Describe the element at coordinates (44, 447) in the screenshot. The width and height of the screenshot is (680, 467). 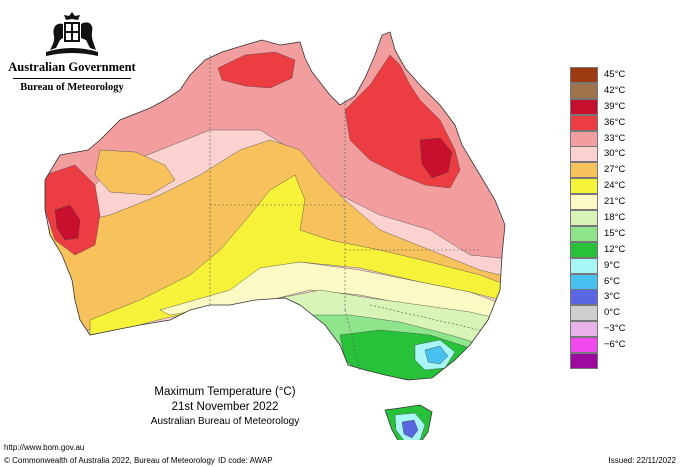
I see `website-link: http://www.bom.gov.au` at that location.